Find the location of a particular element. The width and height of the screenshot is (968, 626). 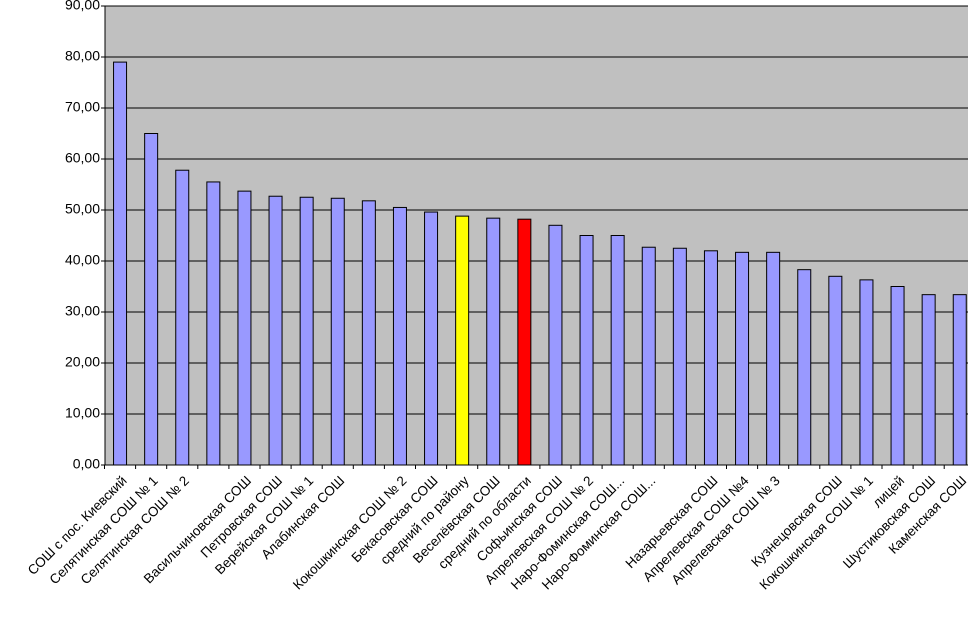

y-tick-label: 20,00 is located at coordinates (82, 362).